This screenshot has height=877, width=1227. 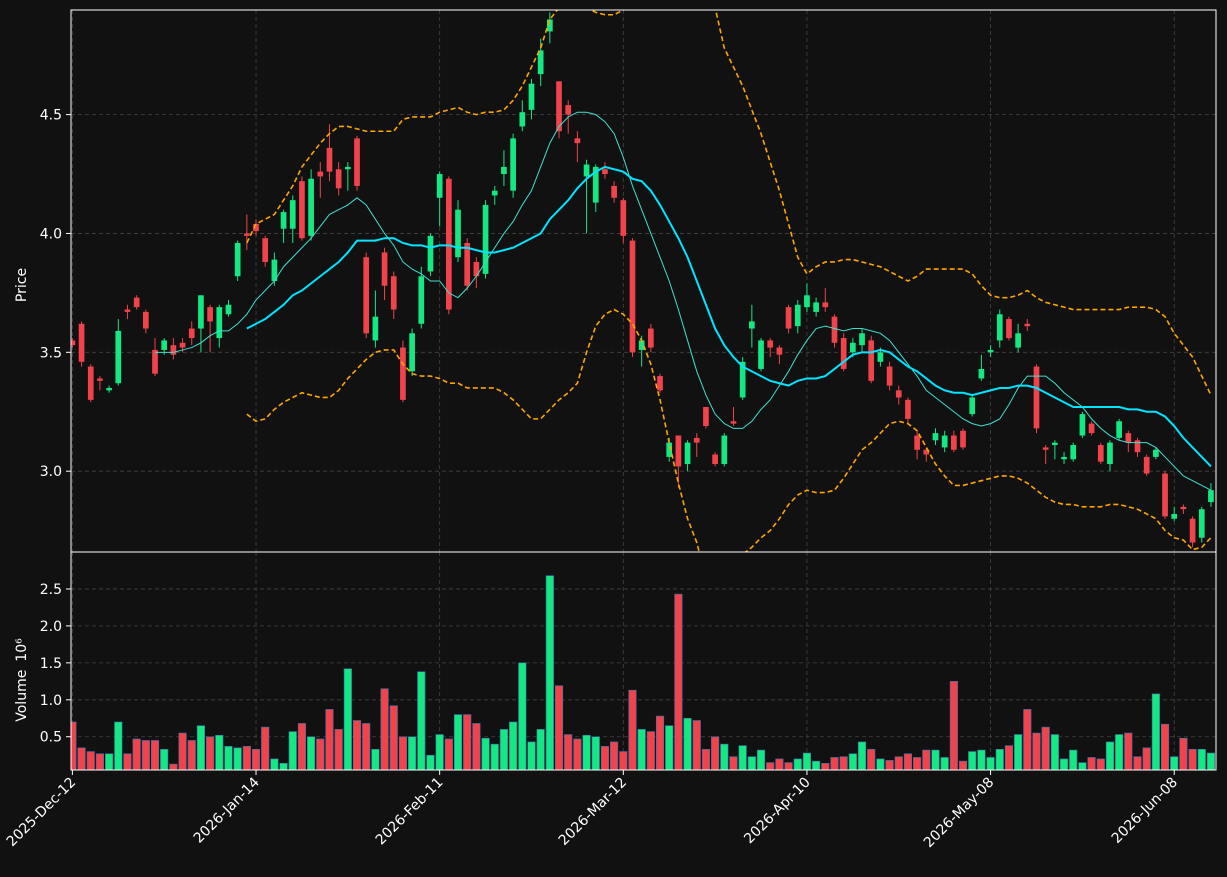 What do you see at coordinates (22, 285) in the screenshot?
I see `price-axis-label: Price` at bounding box center [22, 285].